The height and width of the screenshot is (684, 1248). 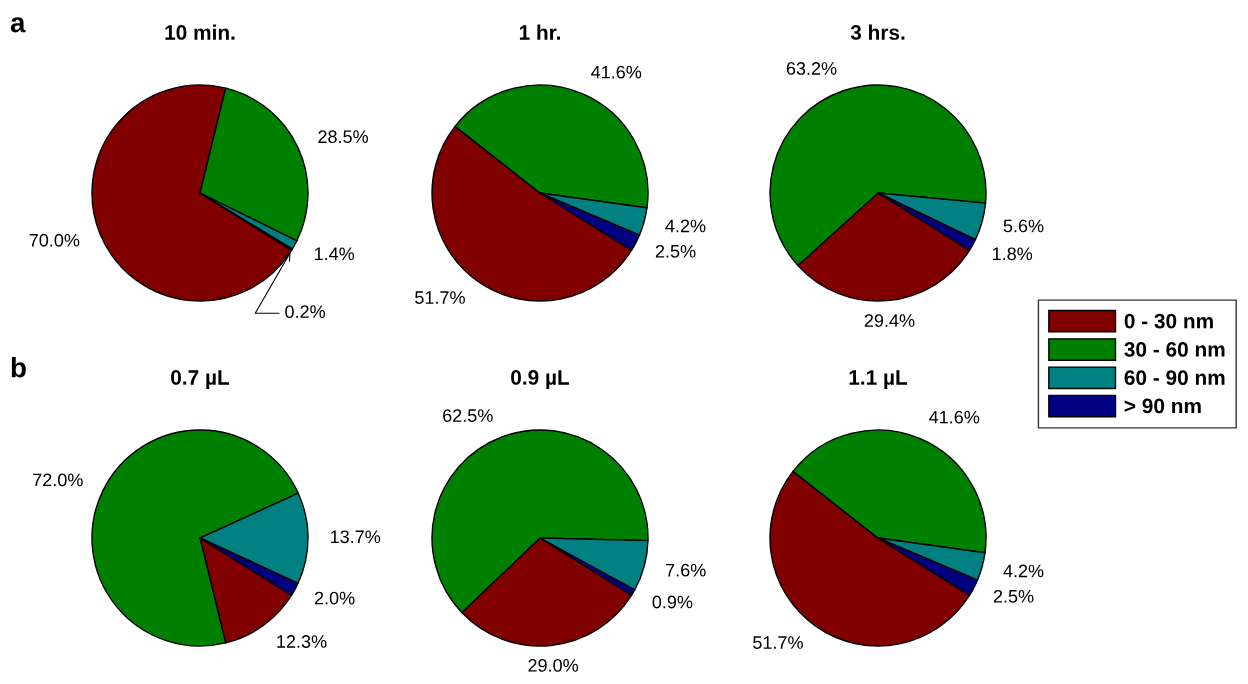 What do you see at coordinates (1162, 406) in the screenshot?
I see `legend-label: > 90 nm` at bounding box center [1162, 406].